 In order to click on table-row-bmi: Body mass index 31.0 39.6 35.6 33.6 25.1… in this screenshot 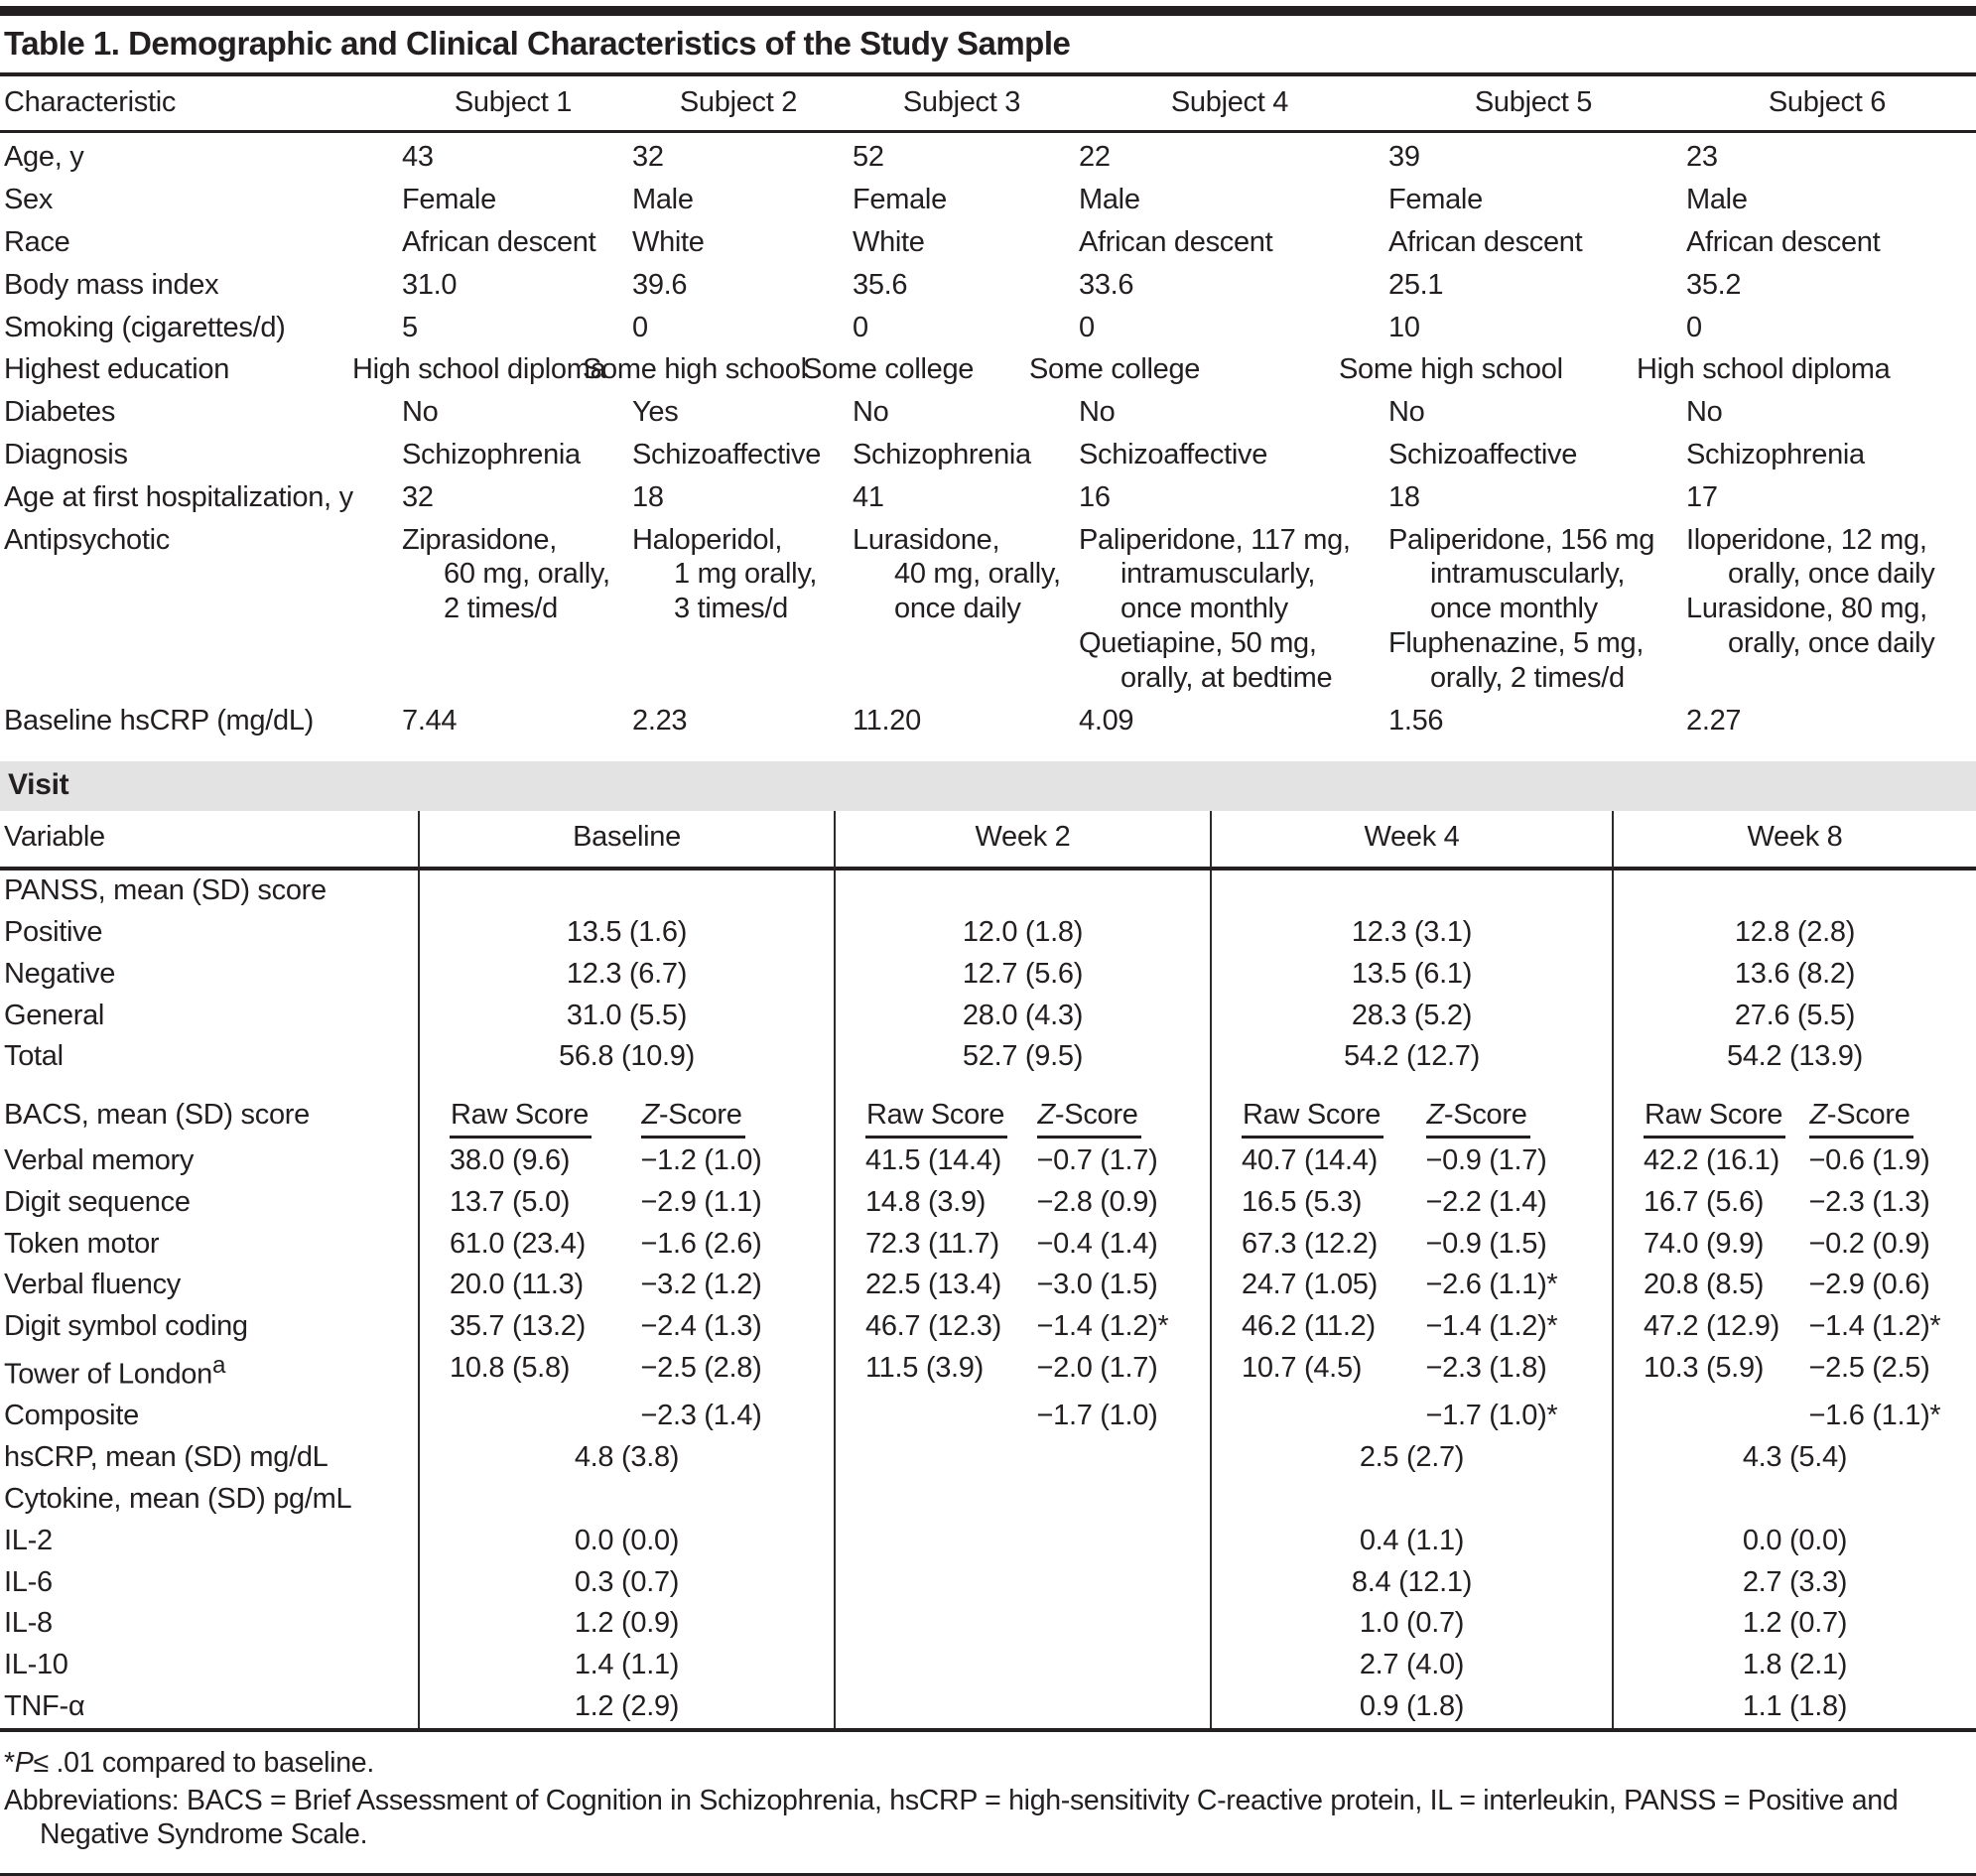, I will do `click(988, 285)`.